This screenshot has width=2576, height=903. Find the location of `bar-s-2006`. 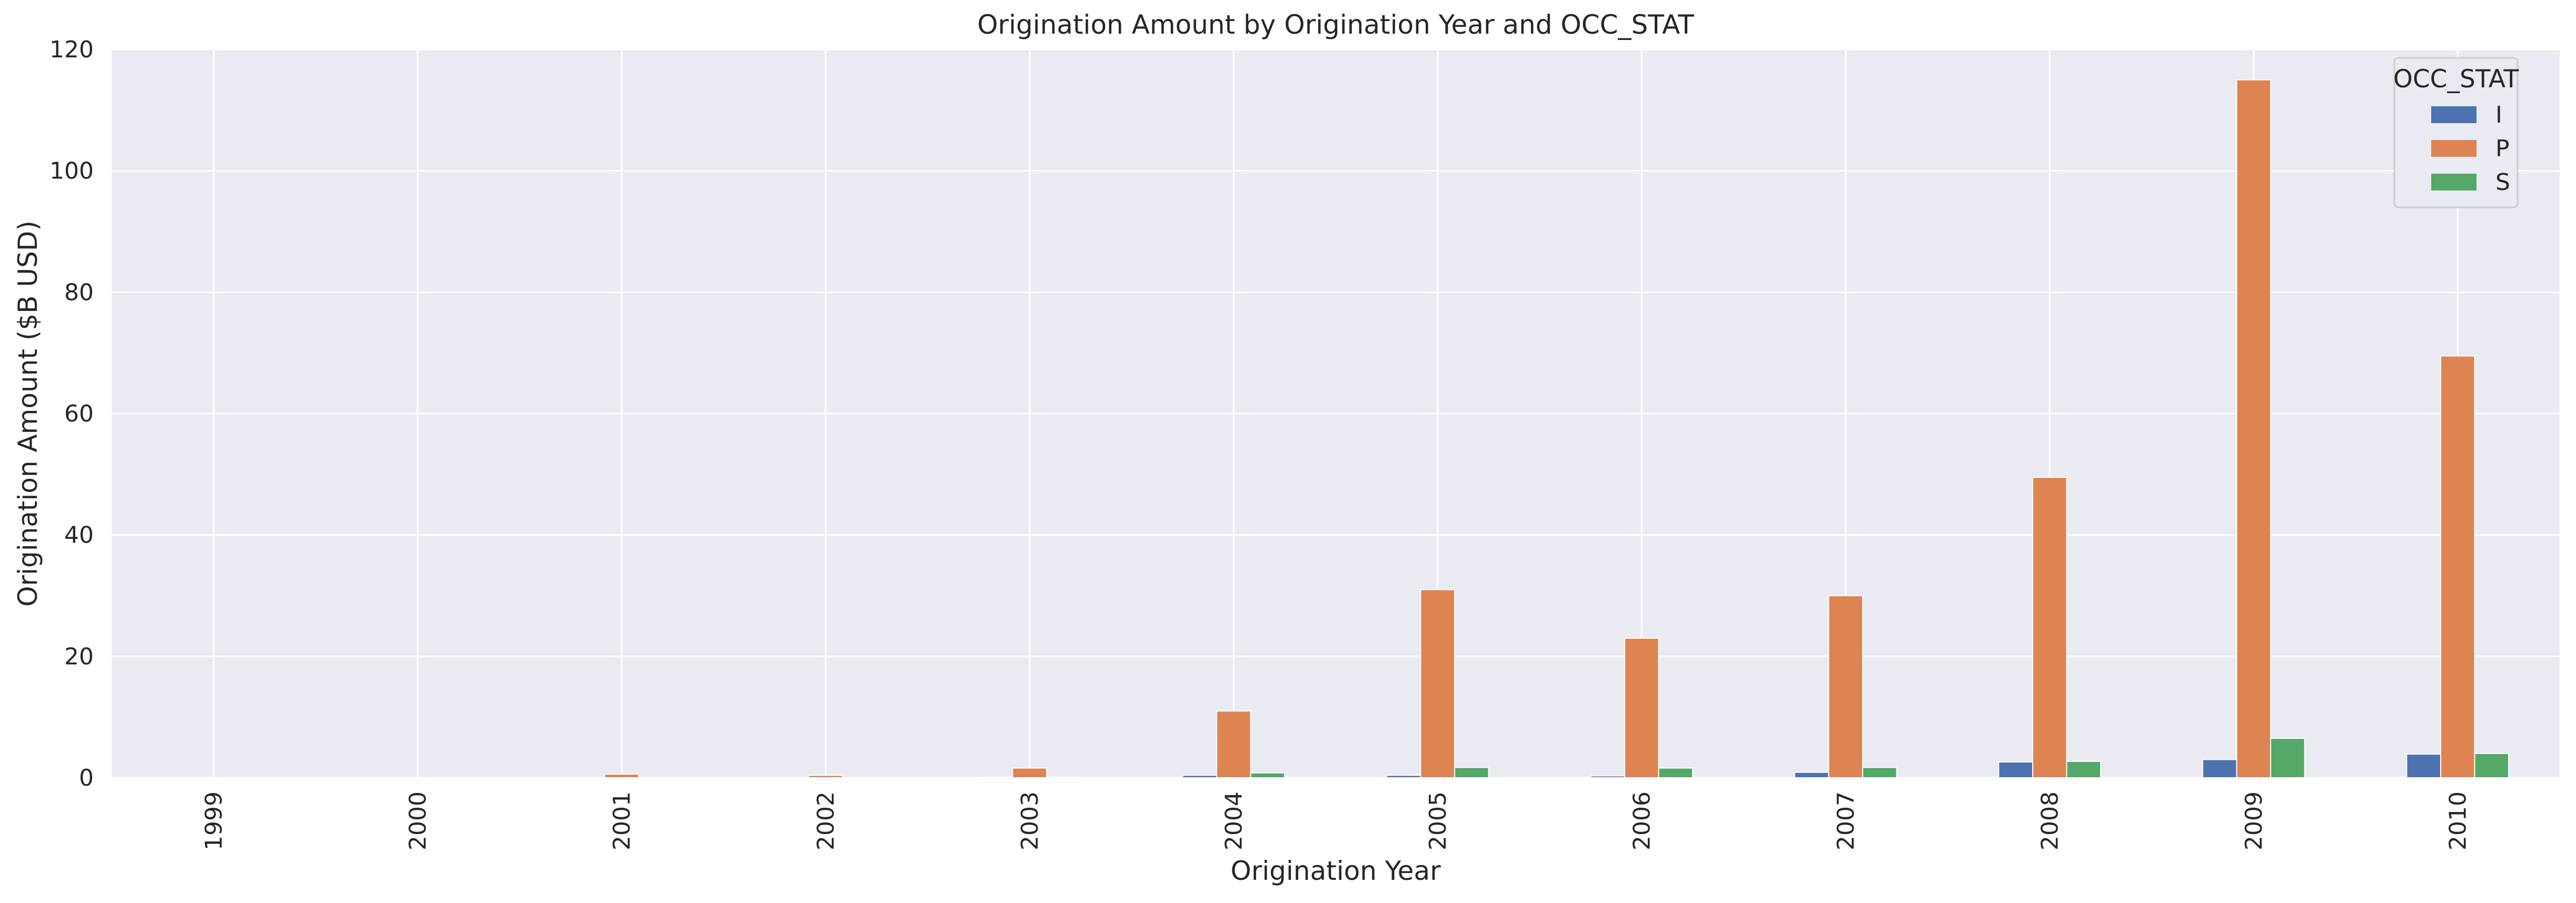

bar-s-2006 is located at coordinates (1676, 773).